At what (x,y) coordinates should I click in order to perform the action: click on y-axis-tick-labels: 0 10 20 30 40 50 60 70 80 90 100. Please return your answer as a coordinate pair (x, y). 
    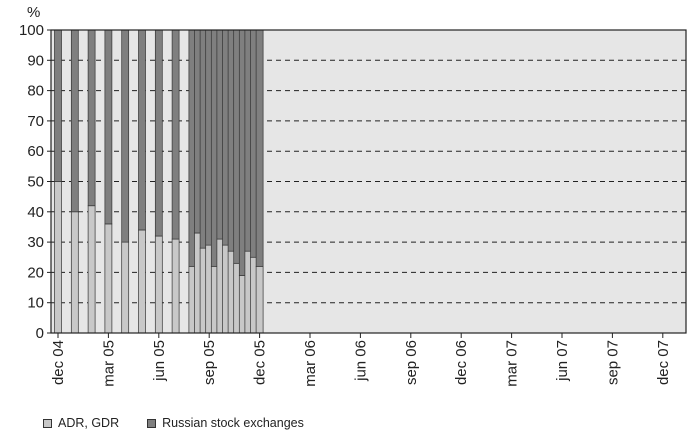
    Looking at the image, I should click on (35, 182).